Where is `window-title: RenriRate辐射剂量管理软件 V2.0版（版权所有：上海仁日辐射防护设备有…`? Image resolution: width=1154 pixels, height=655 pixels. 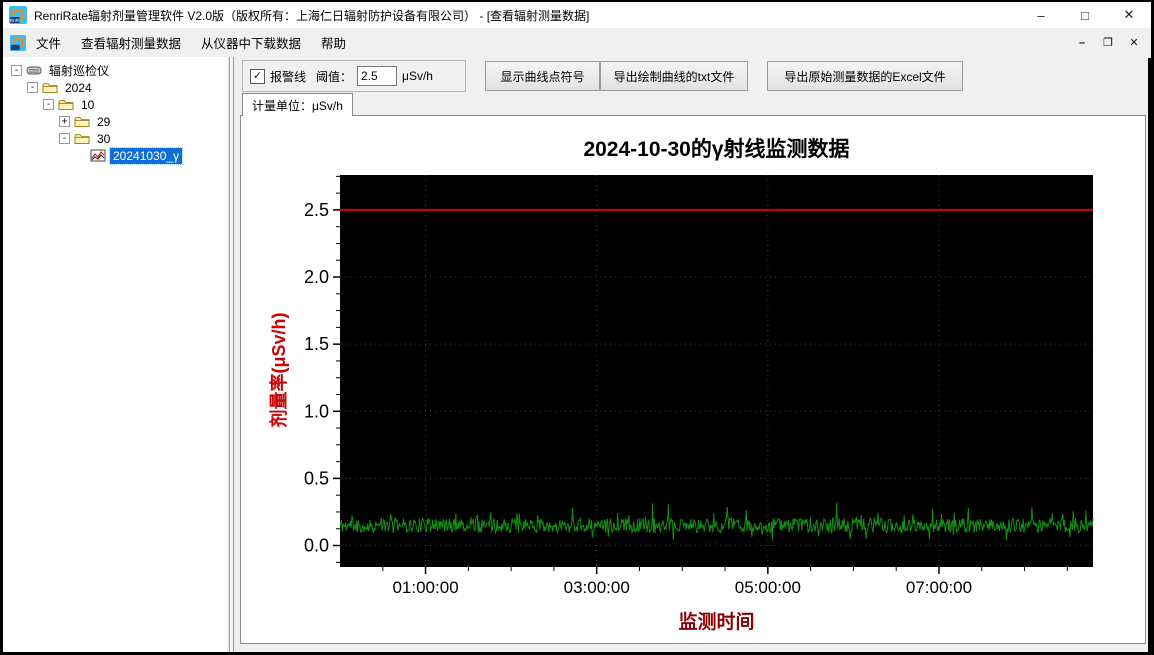 window-title: RenriRate辐射剂量管理软件 V2.0版（版权所有：上海仁日辐射防护设备有… is located at coordinates (312, 15).